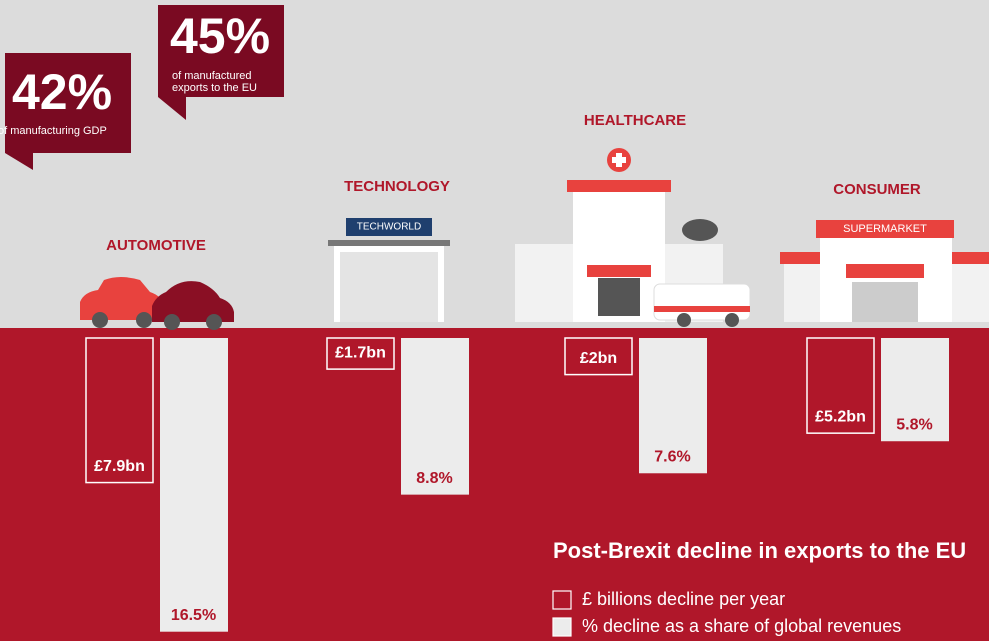 The width and height of the screenshot is (989, 641). I want to click on bar-label: 8.8%, so click(434, 478).